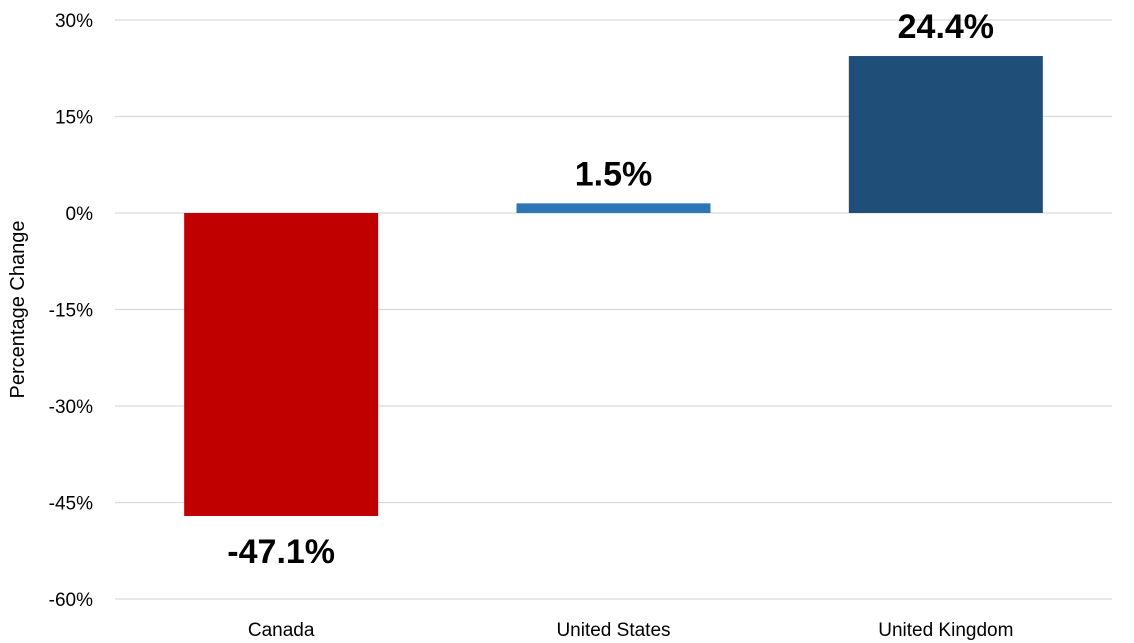 The image size is (1134, 643). What do you see at coordinates (945, 630) in the screenshot?
I see `x-tick-label: United Kingdom` at bounding box center [945, 630].